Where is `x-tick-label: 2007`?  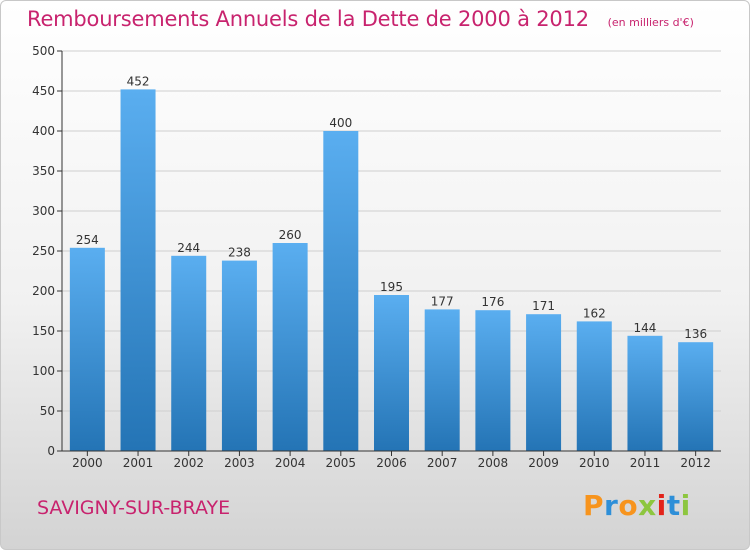
x-tick-label: 2007 is located at coordinates (442, 463).